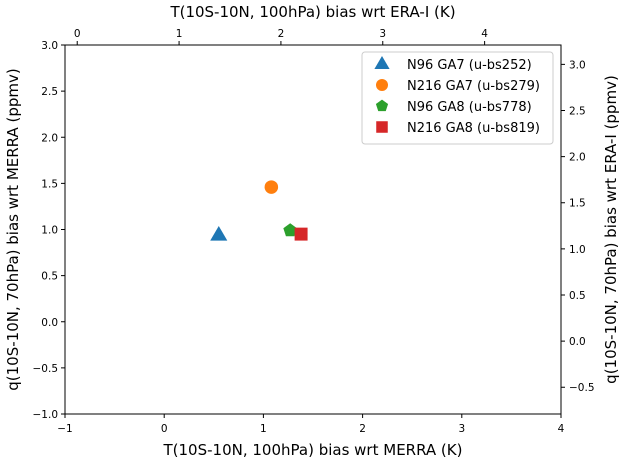 This screenshot has height=463, width=624. What do you see at coordinates (582, 388) in the screenshot?
I see `y-right-tick-label: −0.5` at bounding box center [582, 388].